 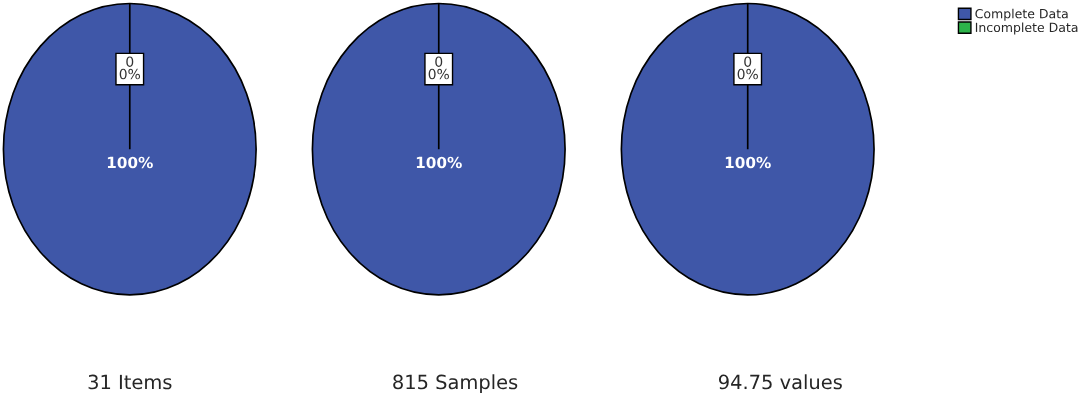 What do you see at coordinates (455, 384) in the screenshot?
I see `text: 815 Samples` at bounding box center [455, 384].